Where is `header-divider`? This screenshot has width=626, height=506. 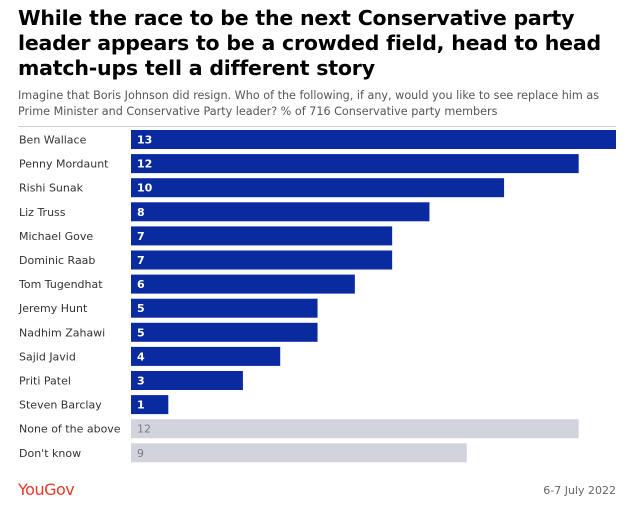
header-divider is located at coordinates (317, 126).